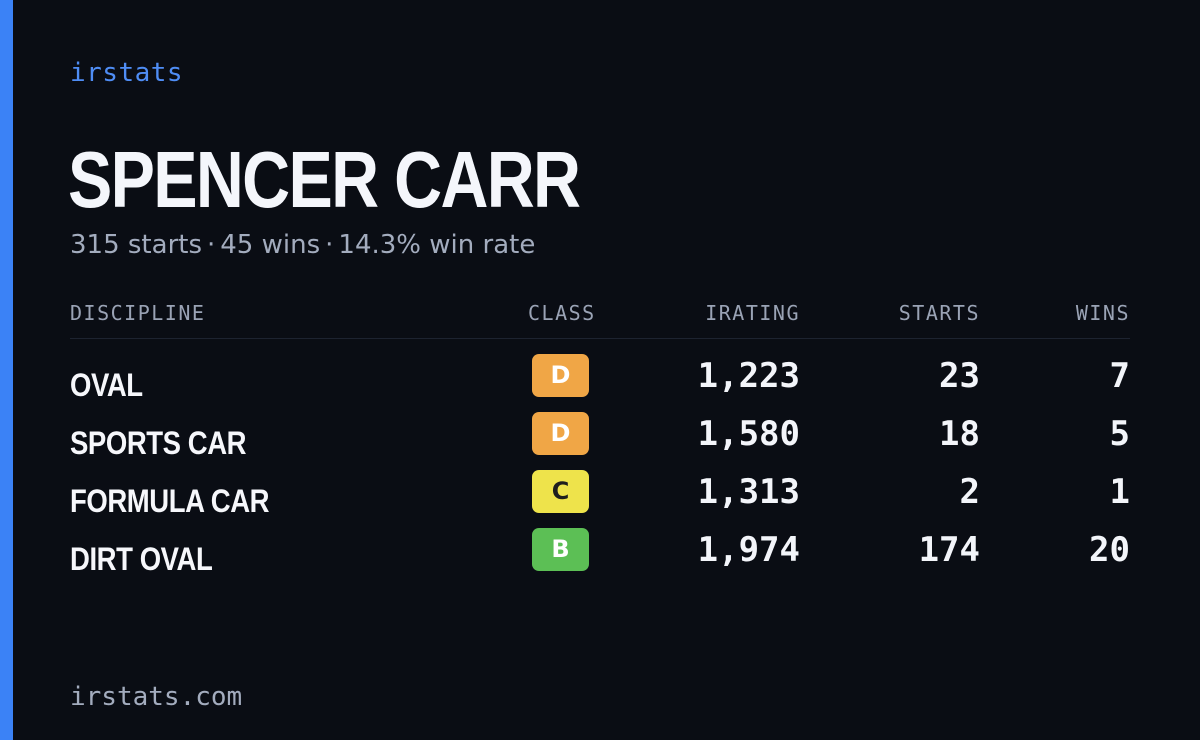  What do you see at coordinates (969, 492) in the screenshot?
I see `starts-value: 2` at bounding box center [969, 492].